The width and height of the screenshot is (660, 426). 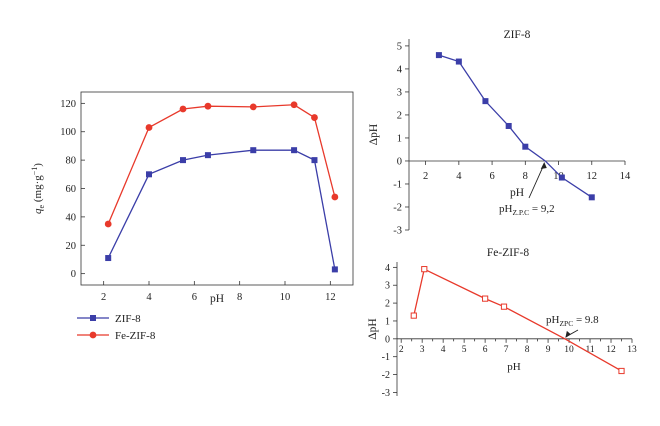 I want to click on y-tick-label: 5, so click(x=399, y=46).